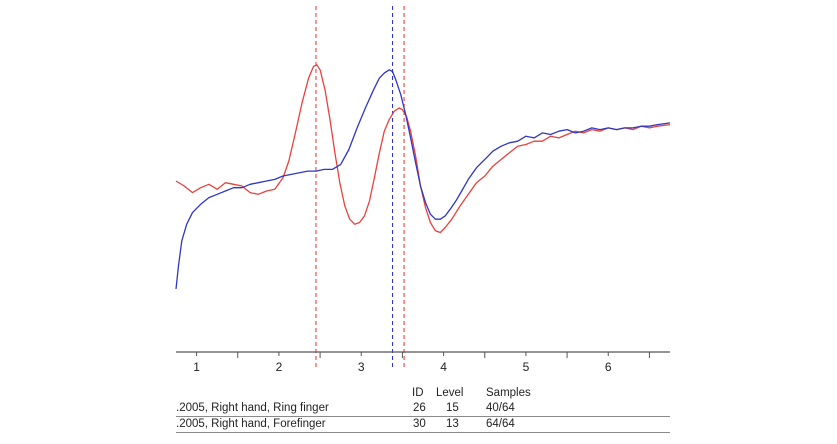 The height and width of the screenshot is (444, 837). I want to click on x-tick-label: 2, so click(279, 367).